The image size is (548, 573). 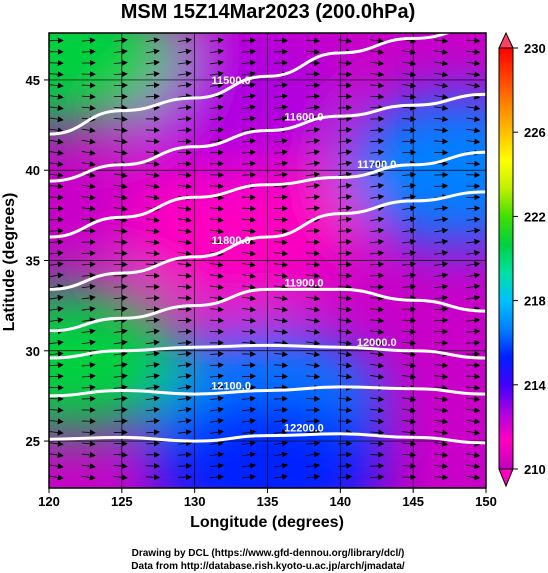 What do you see at coordinates (33, 261) in the screenshot?
I see `y-tick-label: 35` at bounding box center [33, 261].